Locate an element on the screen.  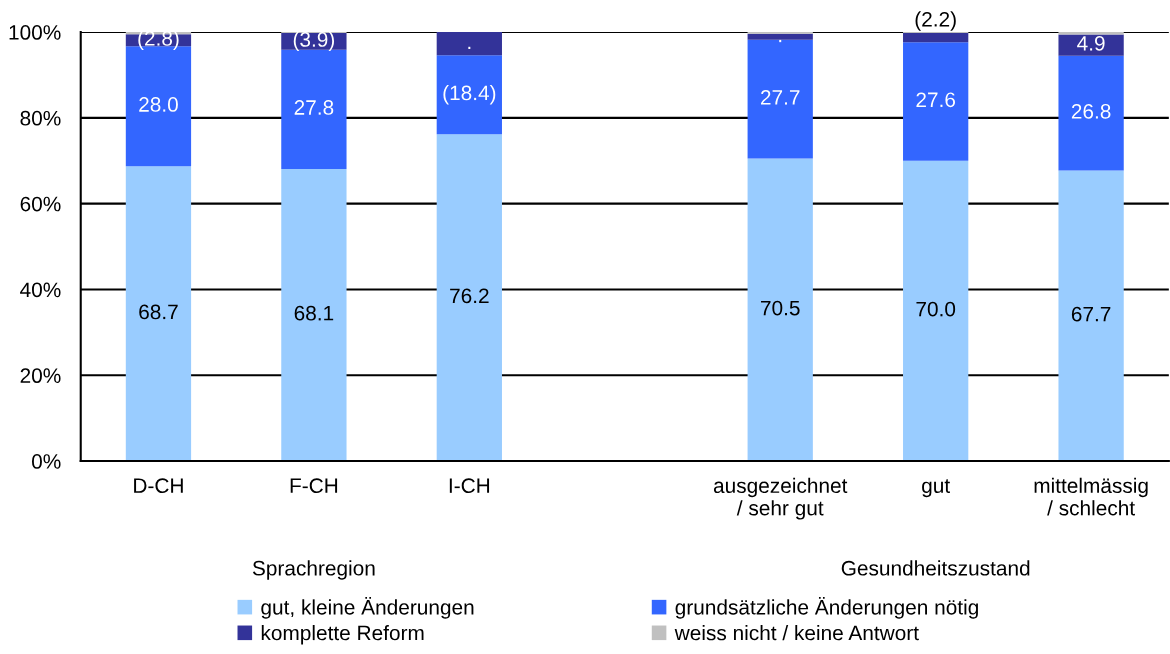
legend-label: komplette Reform is located at coordinates (342, 635).